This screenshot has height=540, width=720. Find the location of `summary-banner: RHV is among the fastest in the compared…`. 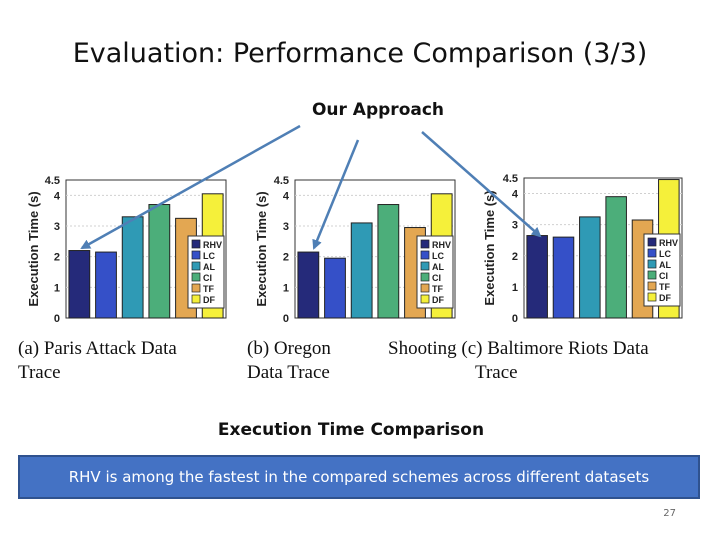

summary-banner: RHV is among the fastest in the compared… is located at coordinates (359, 477).